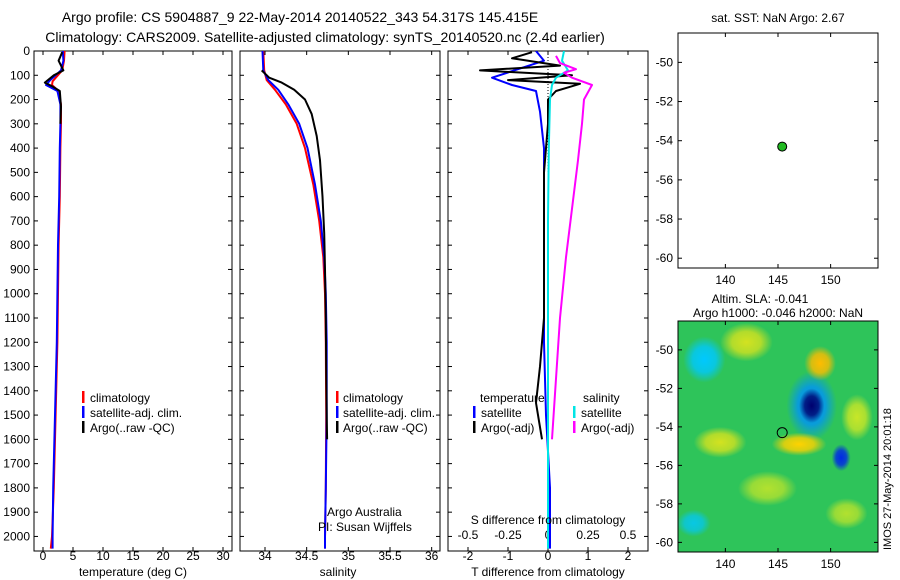 This screenshot has height=580, width=900. Describe the element at coordinates (508, 535) in the screenshot. I see `s-difference-tick-label: -0.25` at that location.